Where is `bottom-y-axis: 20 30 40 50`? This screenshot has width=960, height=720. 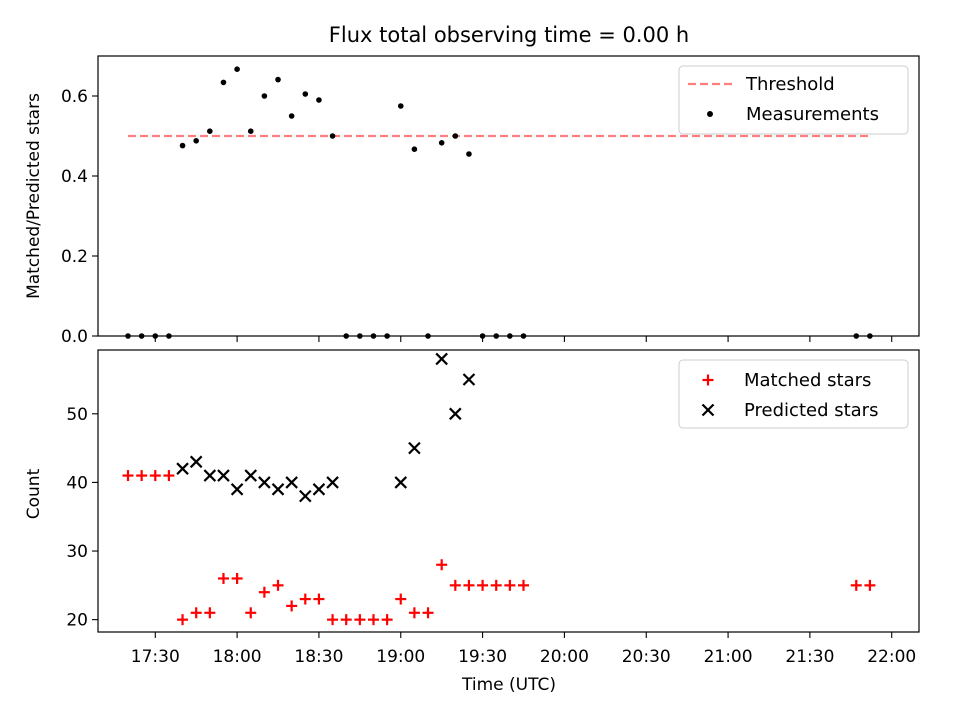 bottom-y-axis: 20 30 40 50 is located at coordinates (82, 518).